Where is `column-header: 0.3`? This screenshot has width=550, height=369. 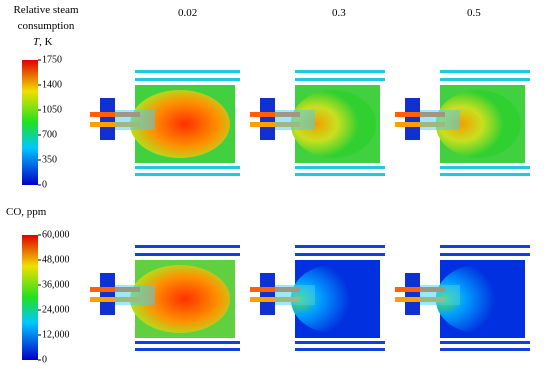 column-header: 0.3 is located at coordinates (339, 13).